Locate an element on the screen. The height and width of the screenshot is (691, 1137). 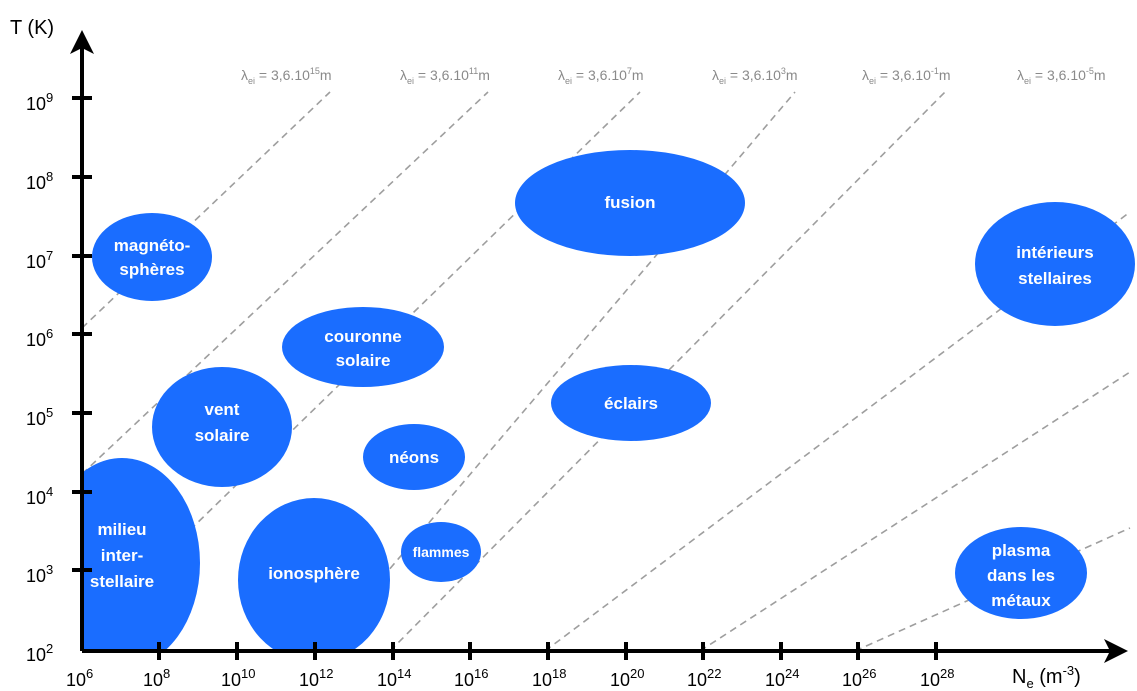
region-couronne-solaire: couronne solaire is located at coordinates (363, 347).